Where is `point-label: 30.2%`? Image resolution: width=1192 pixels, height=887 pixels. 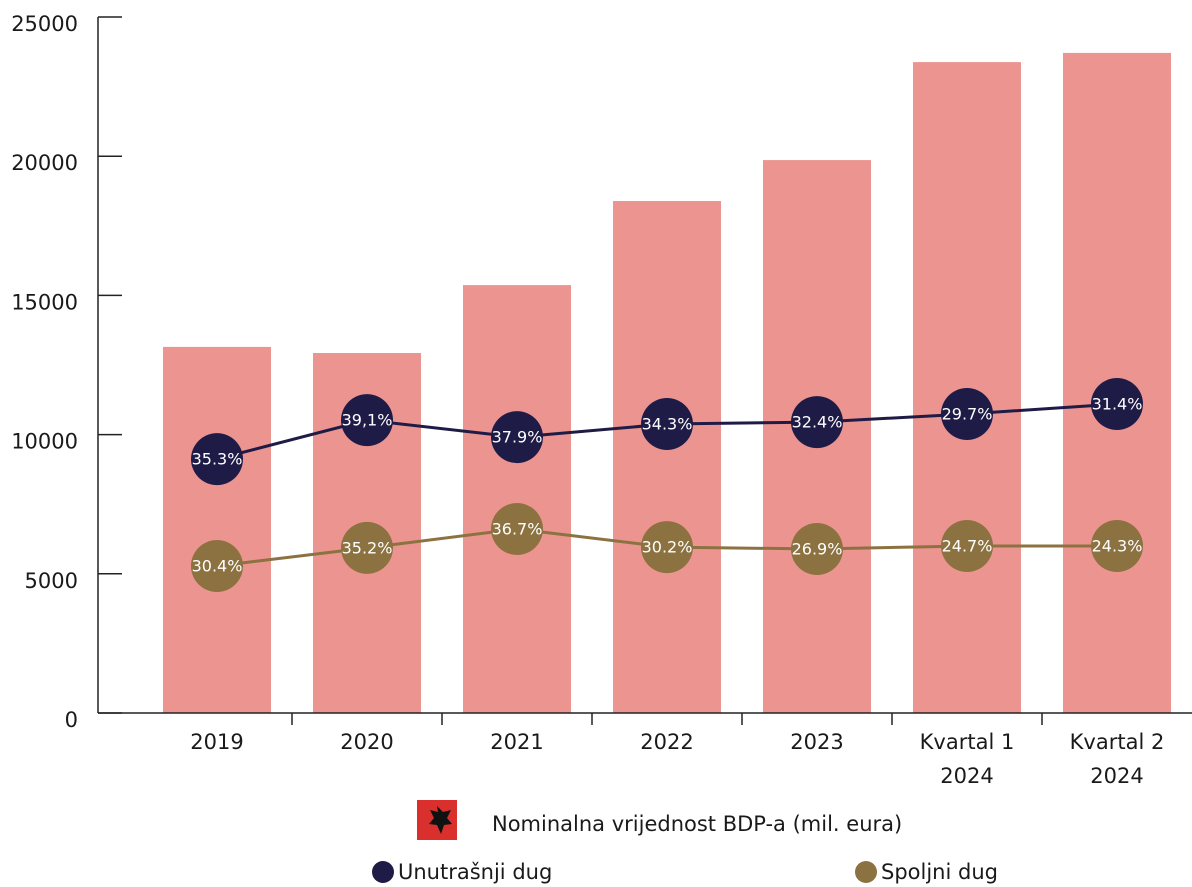
point-label: 30.2% is located at coordinates (667, 547).